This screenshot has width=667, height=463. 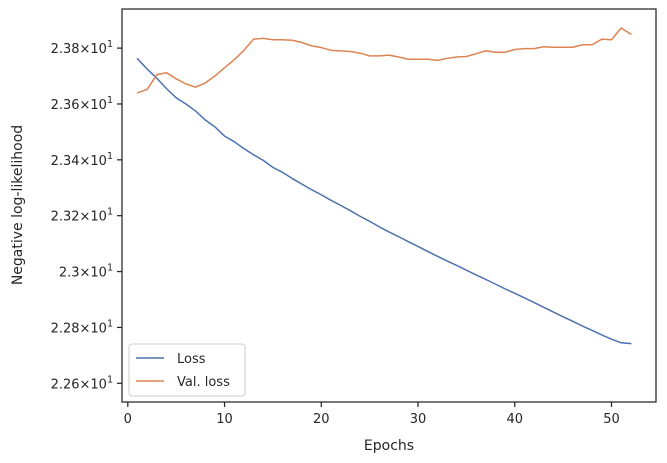 I want to click on x-tick-label: 30, so click(x=418, y=419).